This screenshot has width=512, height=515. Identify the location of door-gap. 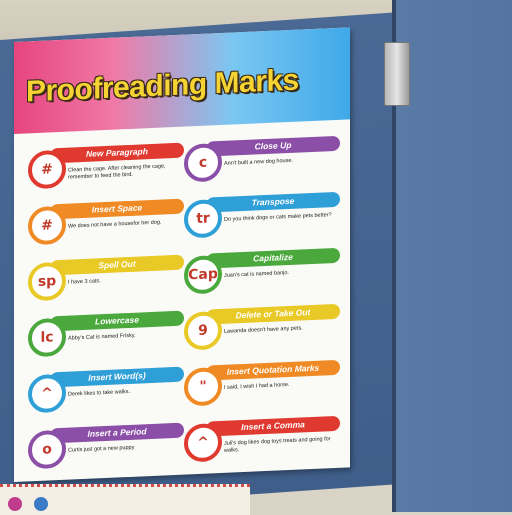
(394, 256).